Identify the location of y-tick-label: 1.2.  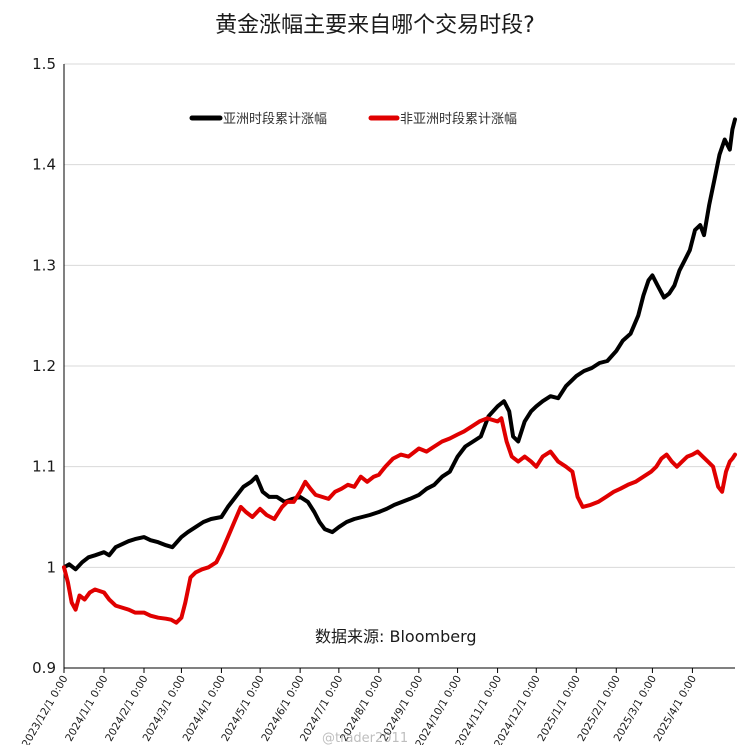
(44, 366).